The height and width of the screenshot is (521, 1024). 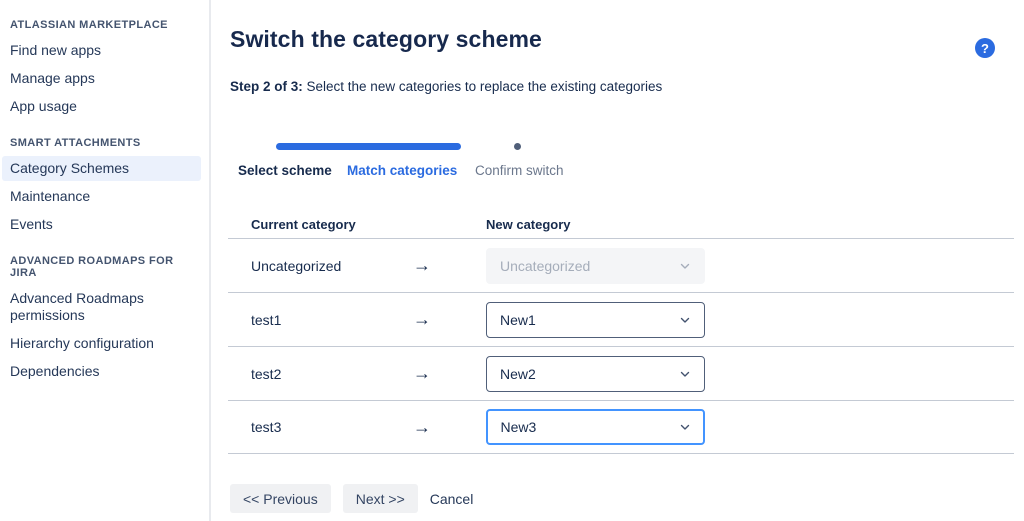 What do you see at coordinates (266, 86) in the screenshot?
I see `step-counter: Step 2 of 3:` at bounding box center [266, 86].